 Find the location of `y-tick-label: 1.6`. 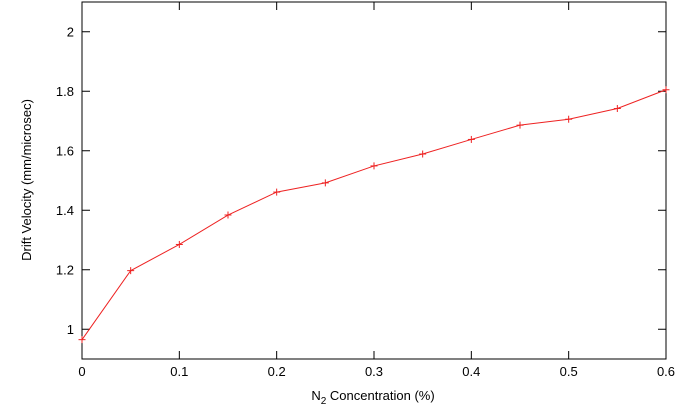

y-tick-label: 1.6 is located at coordinates (65, 150).